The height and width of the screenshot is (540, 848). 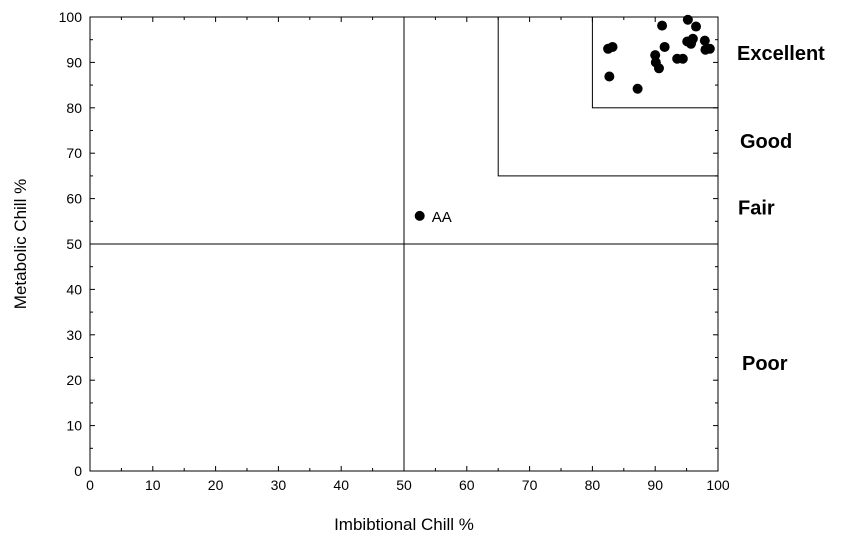 I want to click on x-axis-title: Imbibtional Chill %, so click(x=404, y=524).